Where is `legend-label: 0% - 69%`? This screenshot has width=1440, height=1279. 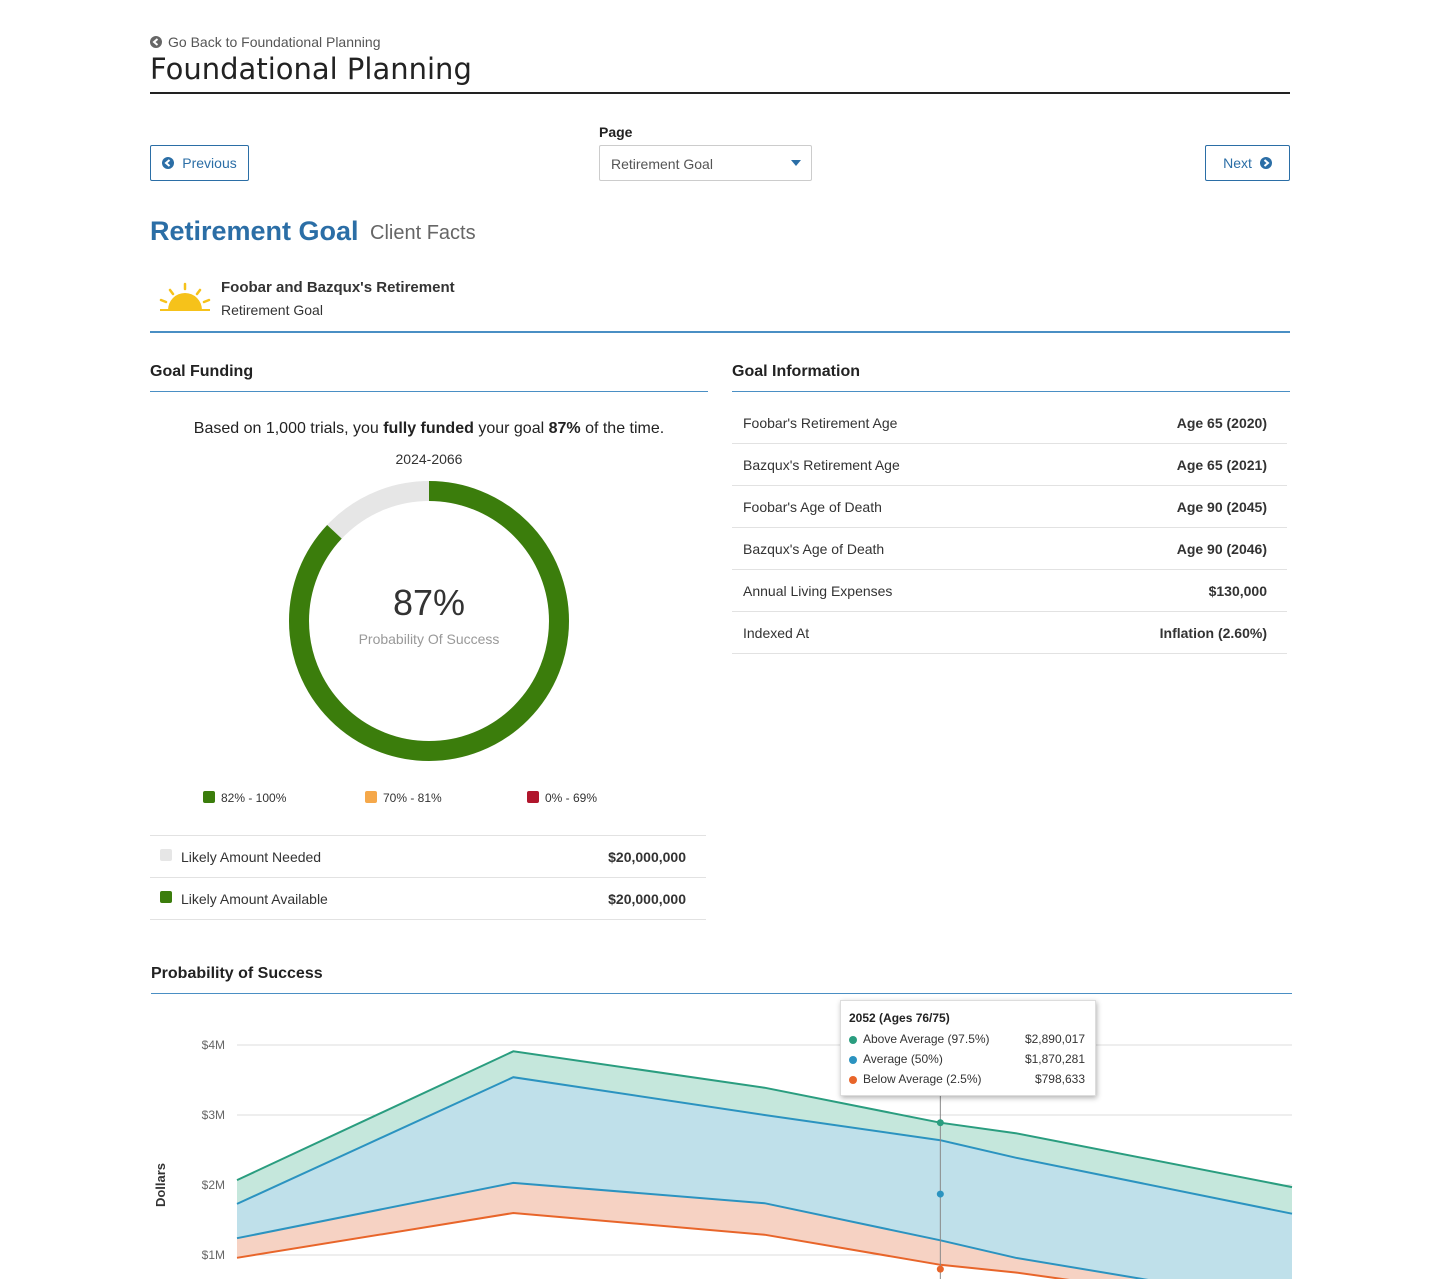
legend-label: 0% - 69% is located at coordinates (571, 798).